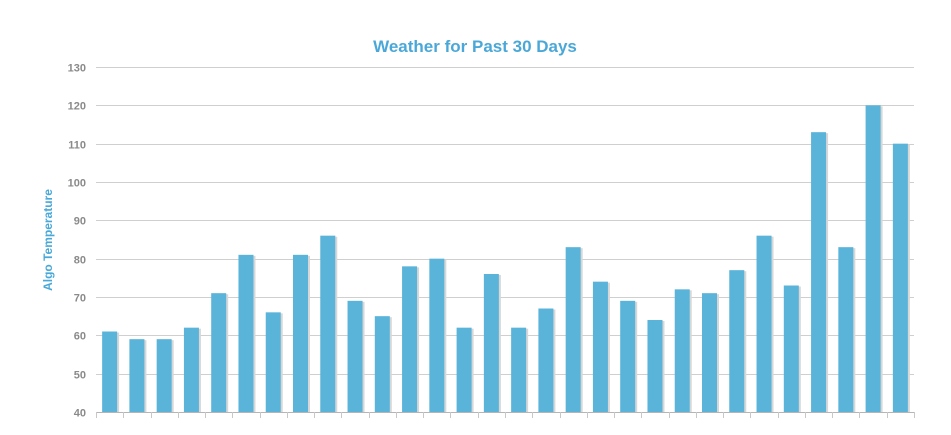  What do you see at coordinates (77, 107) in the screenshot?
I see `y-tick-label: 120` at bounding box center [77, 107].